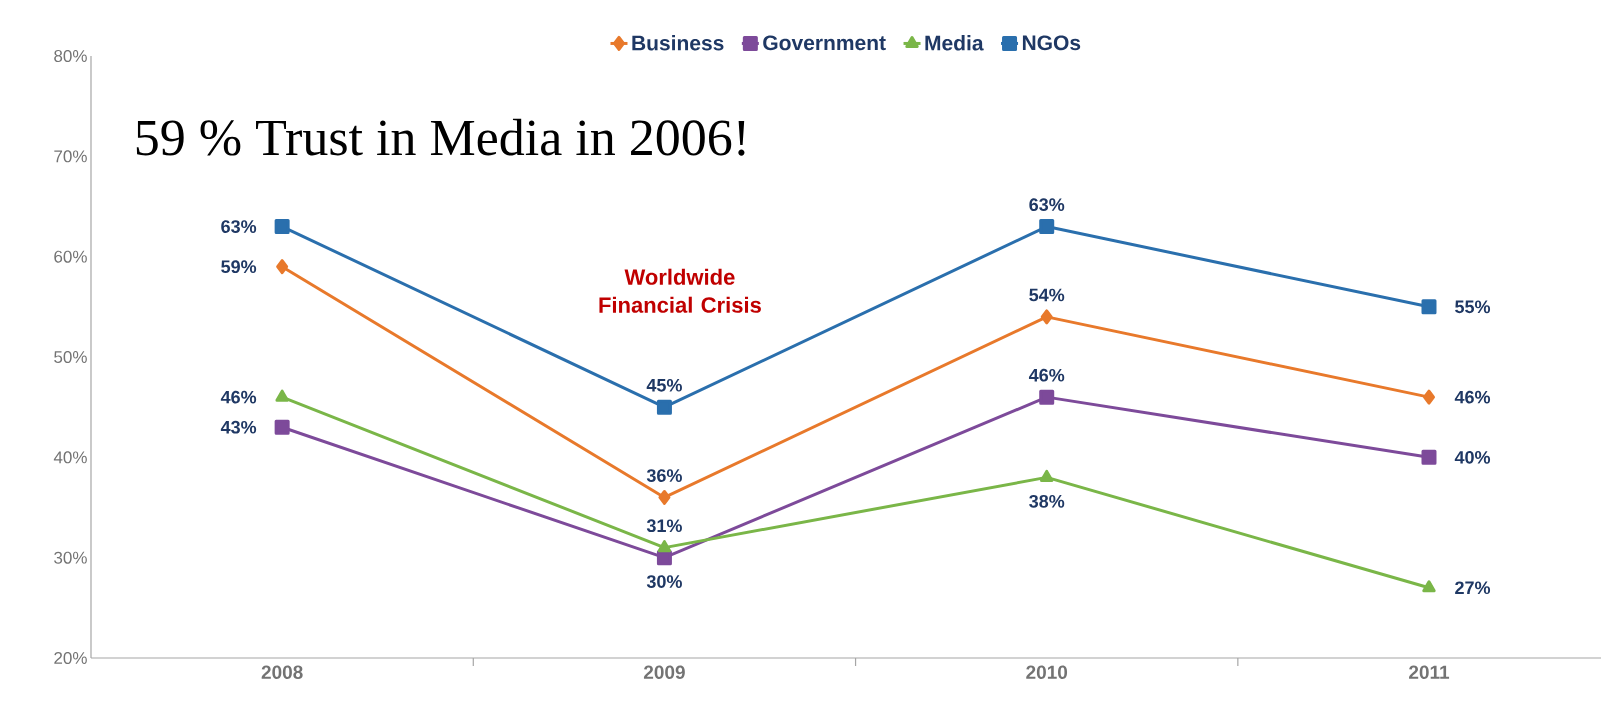 This screenshot has width=1621, height=714. What do you see at coordinates (664, 385) in the screenshot?
I see `data-label: 45%` at bounding box center [664, 385].